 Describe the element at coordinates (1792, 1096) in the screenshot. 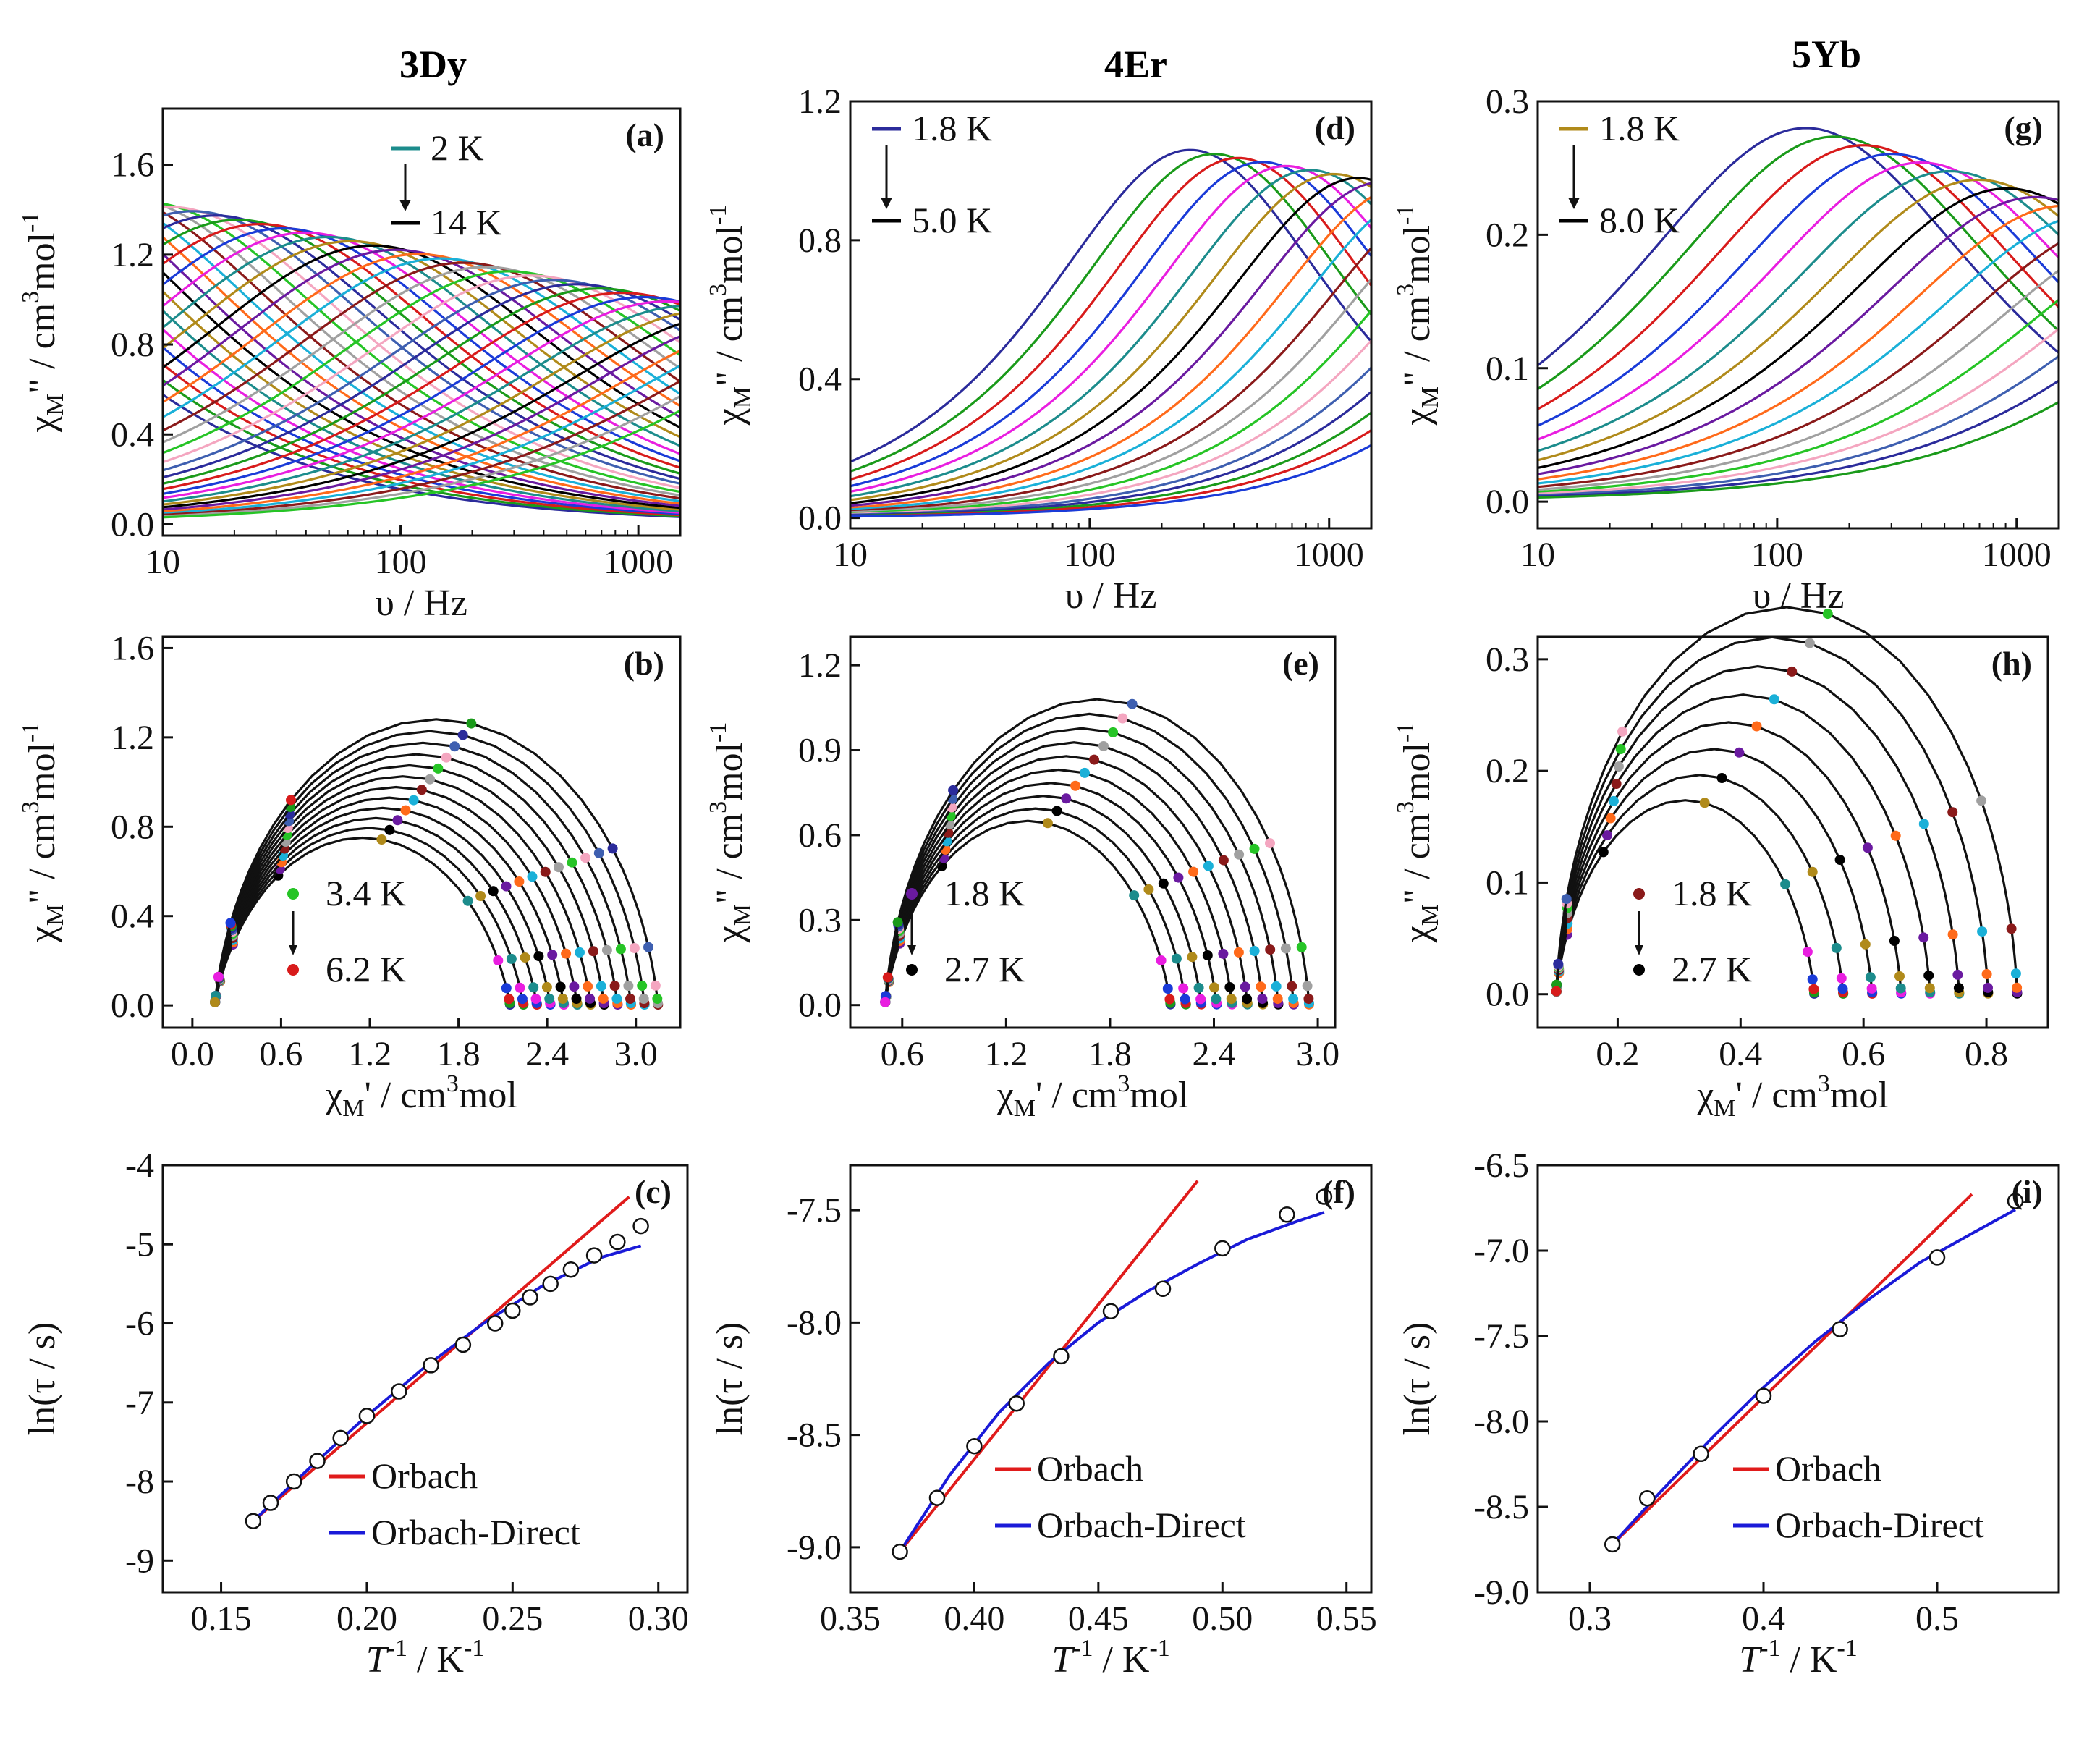

I see `axis-label: χM' / cm3mol` at that location.